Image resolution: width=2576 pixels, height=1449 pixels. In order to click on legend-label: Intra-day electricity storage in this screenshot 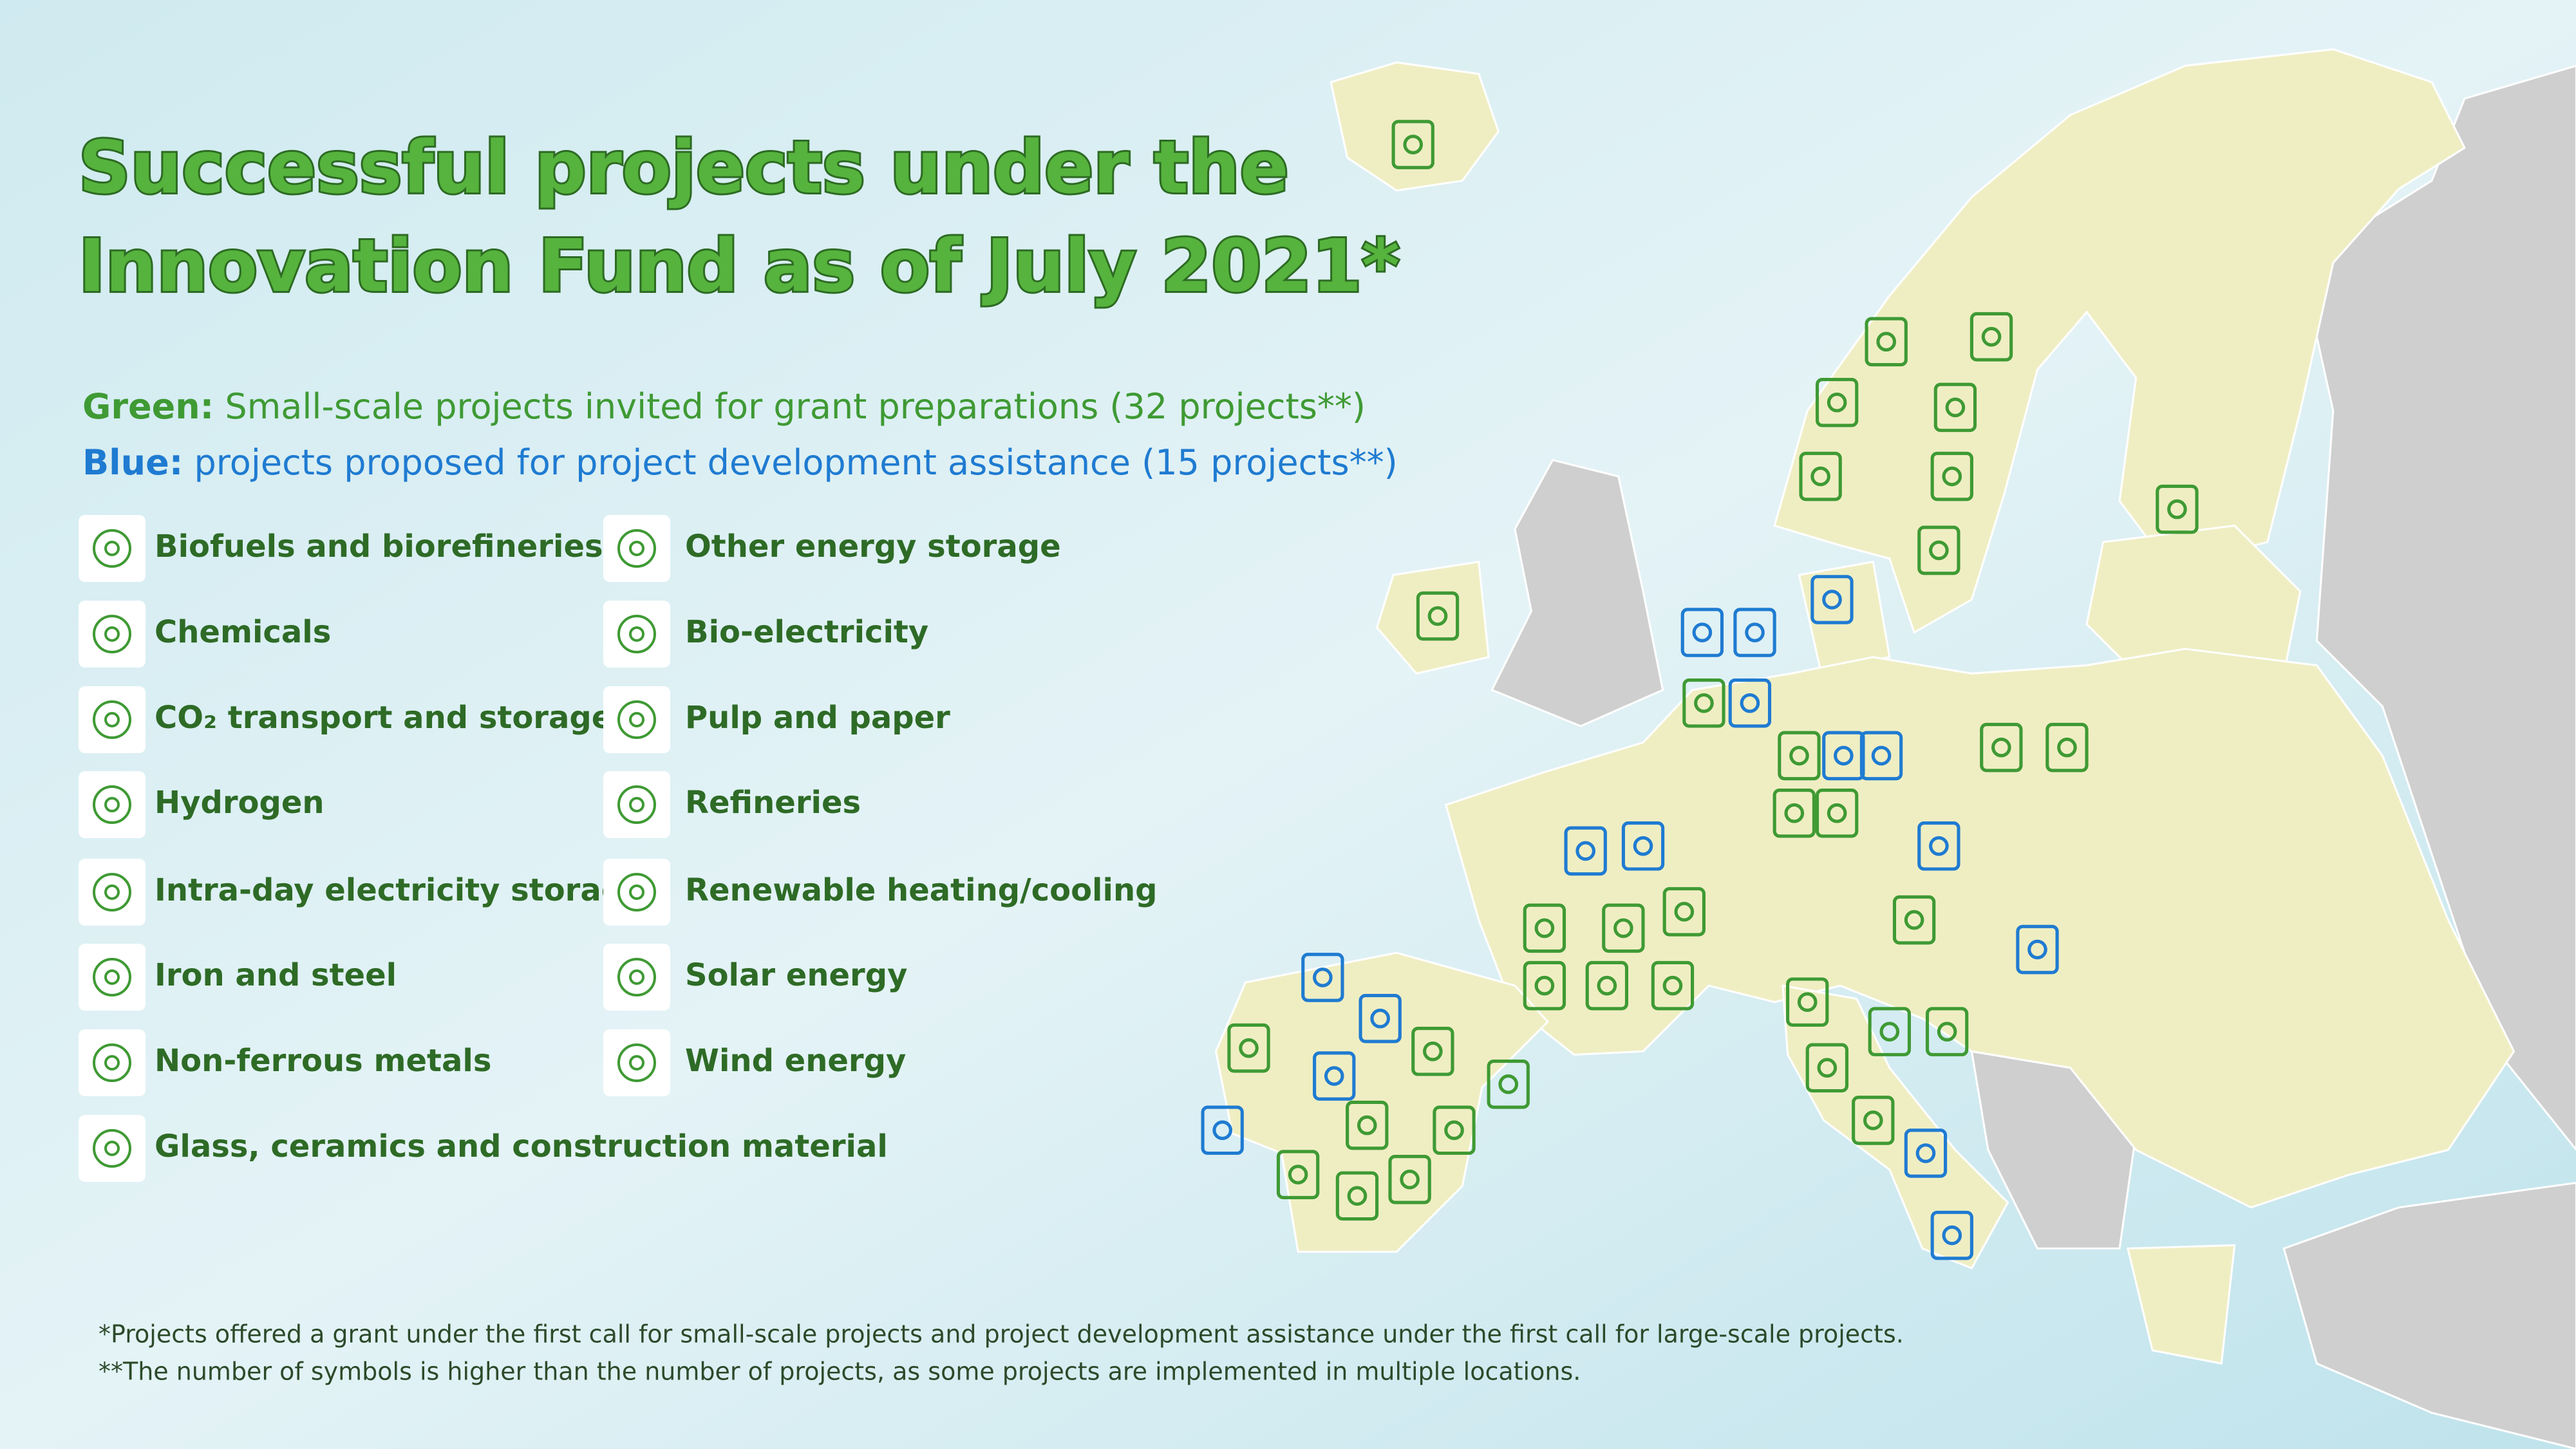, I will do `click(399, 890)`.